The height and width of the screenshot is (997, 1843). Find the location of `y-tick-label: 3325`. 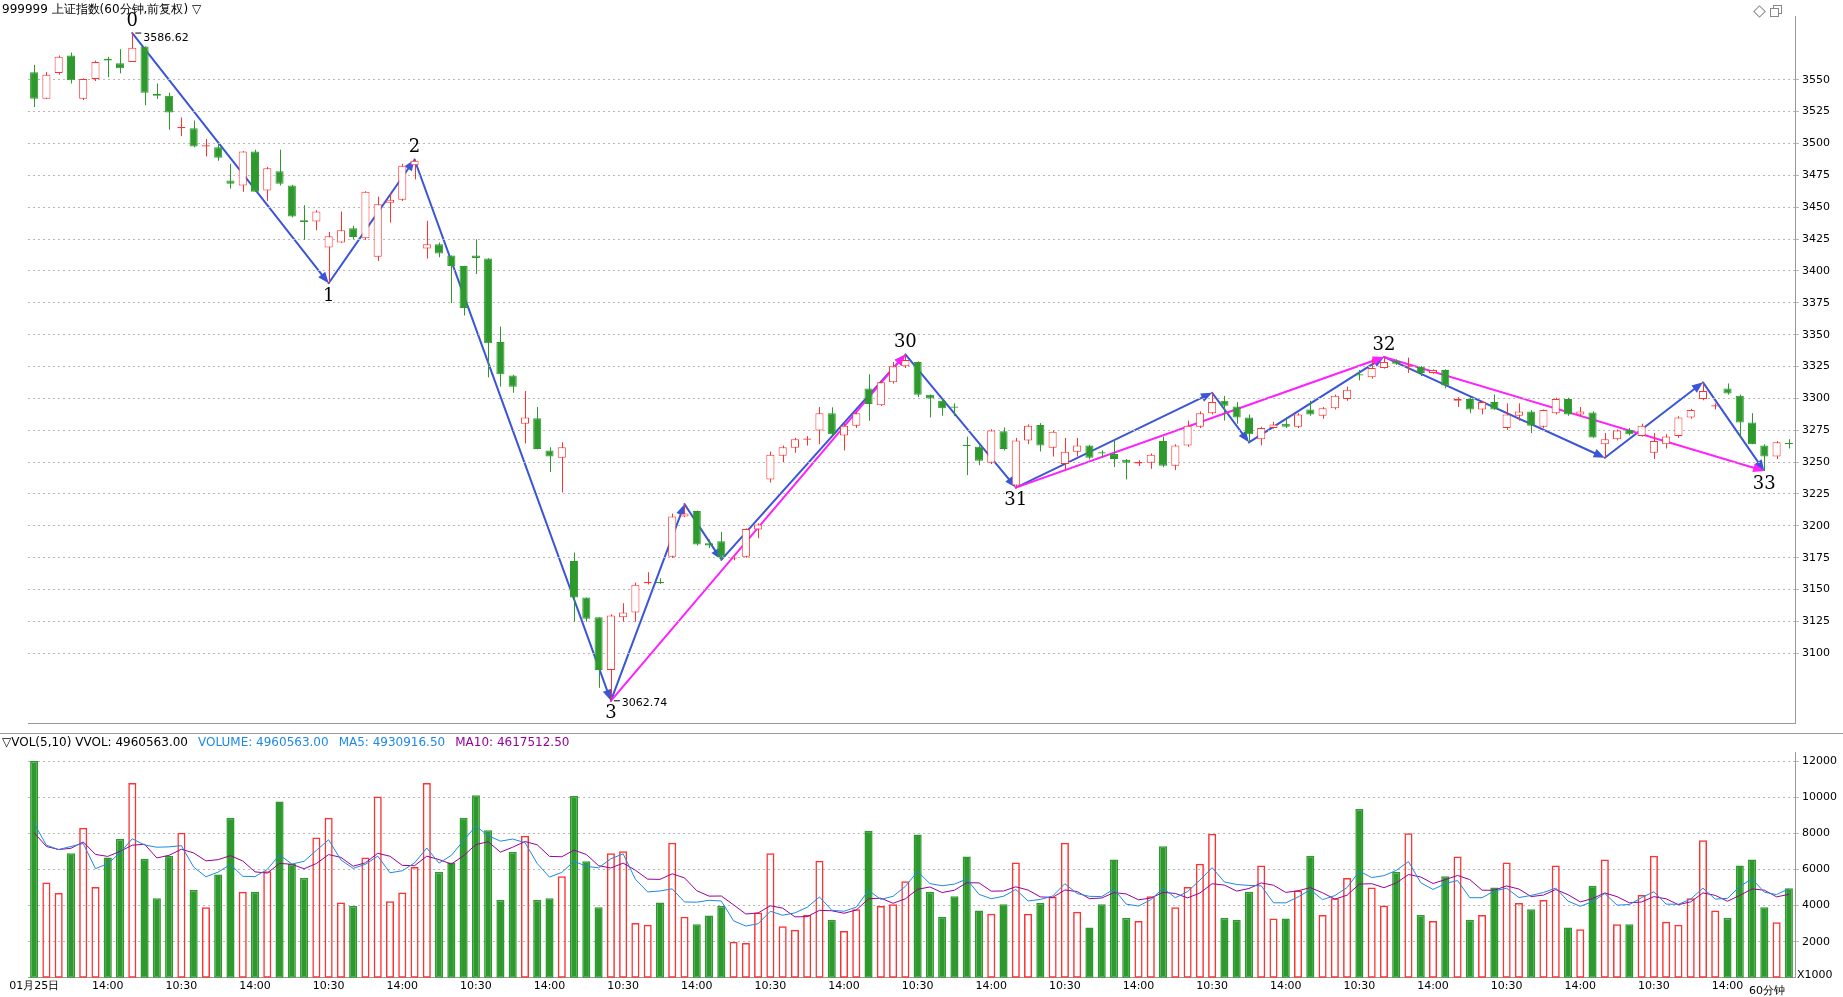

y-tick-label: 3325 is located at coordinates (1816, 366).